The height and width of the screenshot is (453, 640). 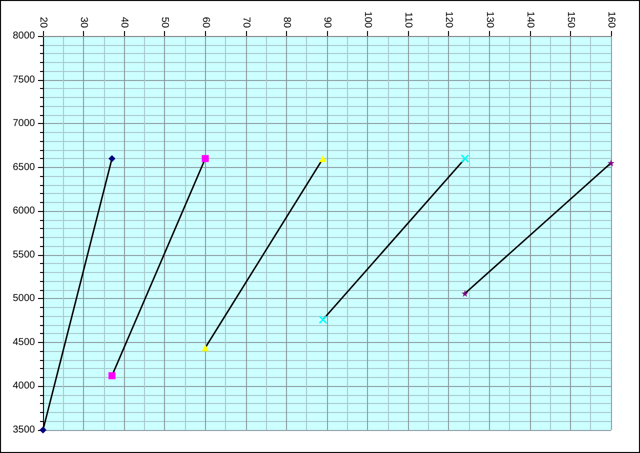 I want to click on y-tick-label: 7000, so click(x=24, y=124).